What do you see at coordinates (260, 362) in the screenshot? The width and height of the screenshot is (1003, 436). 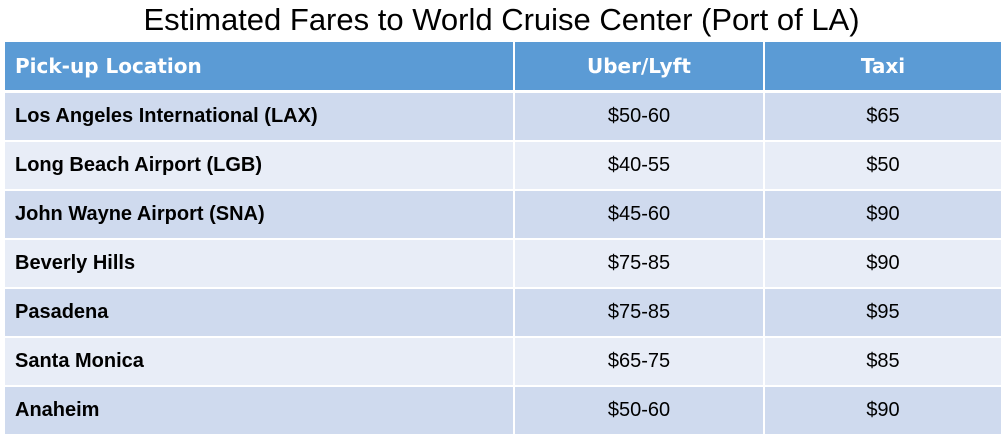 I see `pickup-location-cell: Santa Monica` at bounding box center [260, 362].